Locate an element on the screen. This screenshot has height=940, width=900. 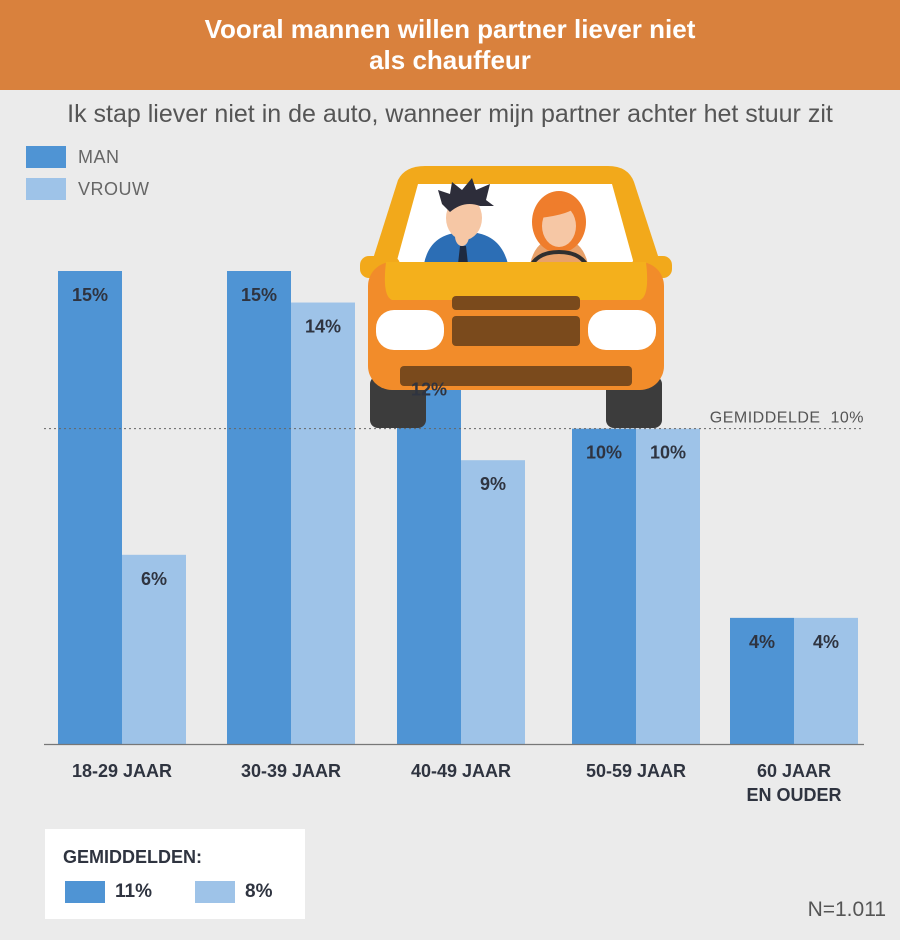
average-swatch-man is located at coordinates (85, 892).